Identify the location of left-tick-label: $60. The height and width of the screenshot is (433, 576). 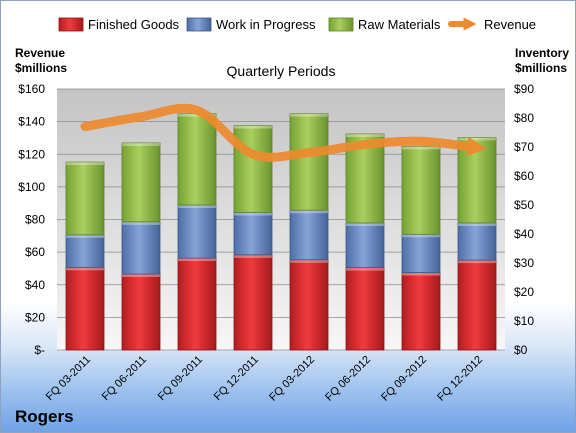
(35, 252).